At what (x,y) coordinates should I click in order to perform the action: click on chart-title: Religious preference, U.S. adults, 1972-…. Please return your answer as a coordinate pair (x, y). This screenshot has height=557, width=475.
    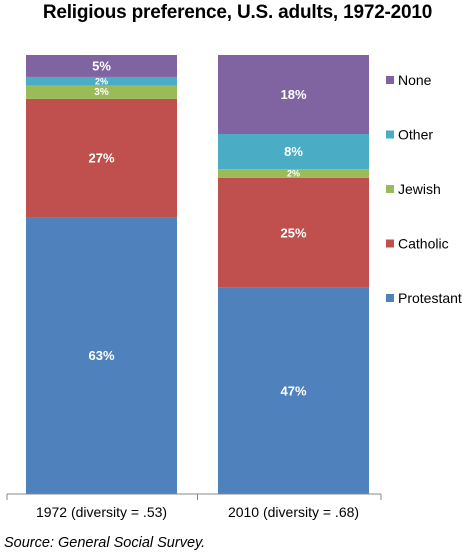
    Looking at the image, I should click on (237, 12).